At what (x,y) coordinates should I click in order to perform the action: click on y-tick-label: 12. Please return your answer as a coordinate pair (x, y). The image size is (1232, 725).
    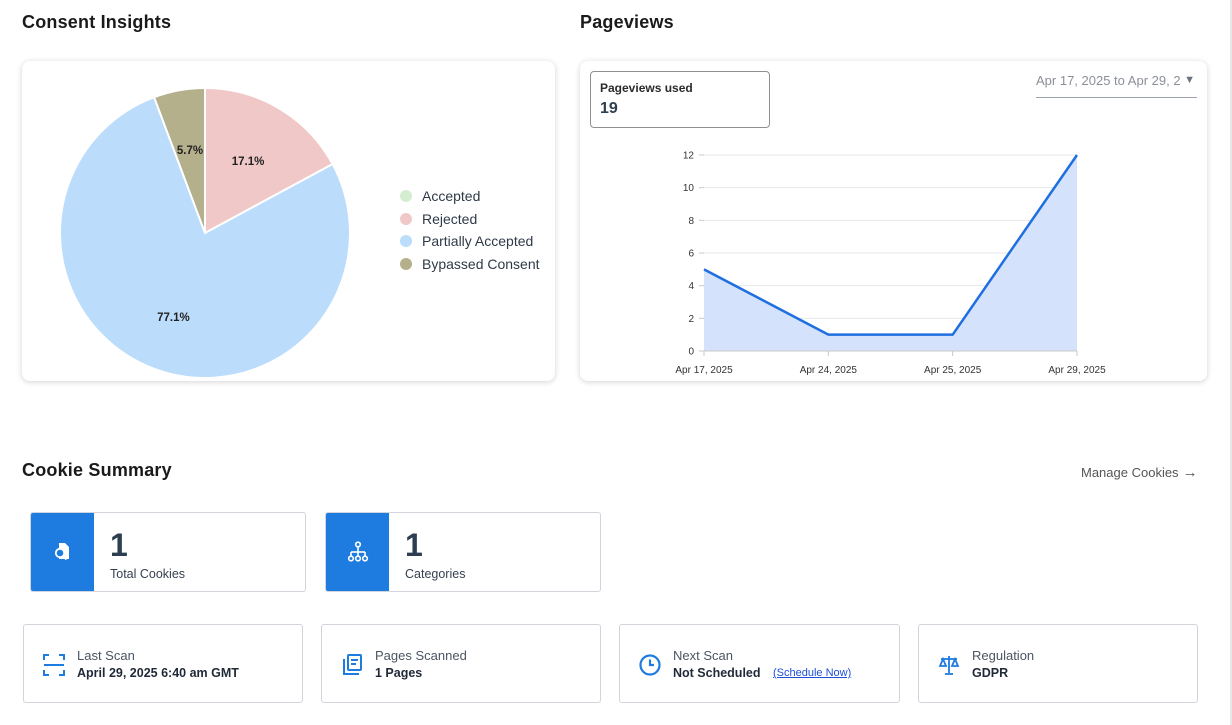
    Looking at the image, I should click on (689, 156).